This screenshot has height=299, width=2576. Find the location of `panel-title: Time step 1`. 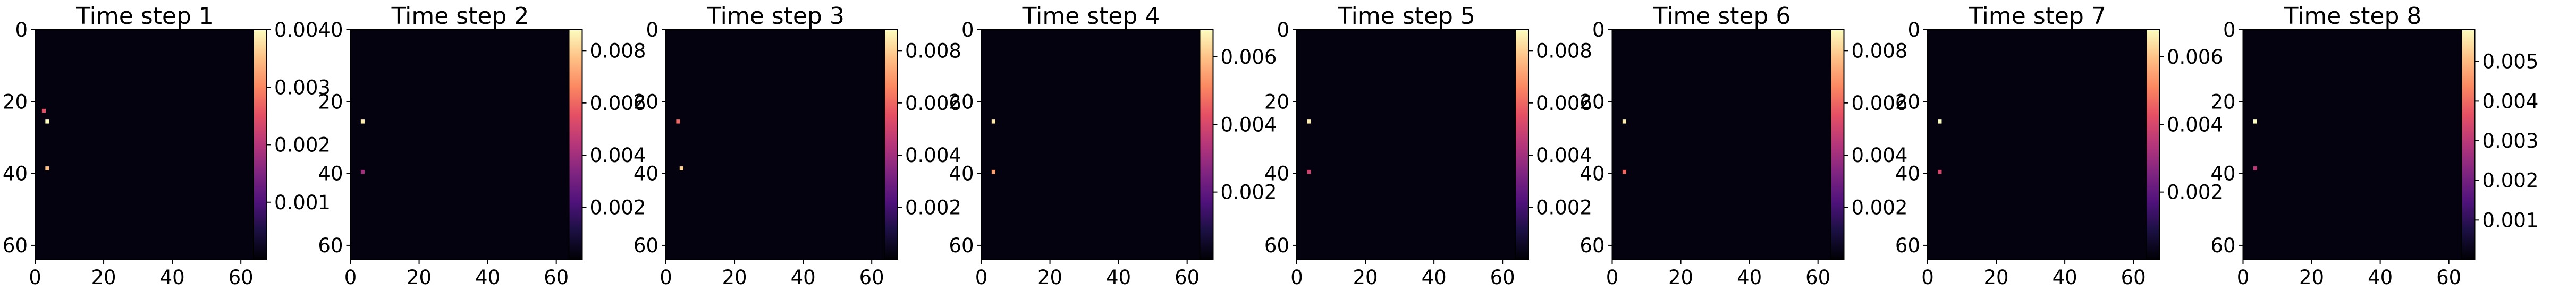

panel-title: Time step 1 is located at coordinates (144, 17).